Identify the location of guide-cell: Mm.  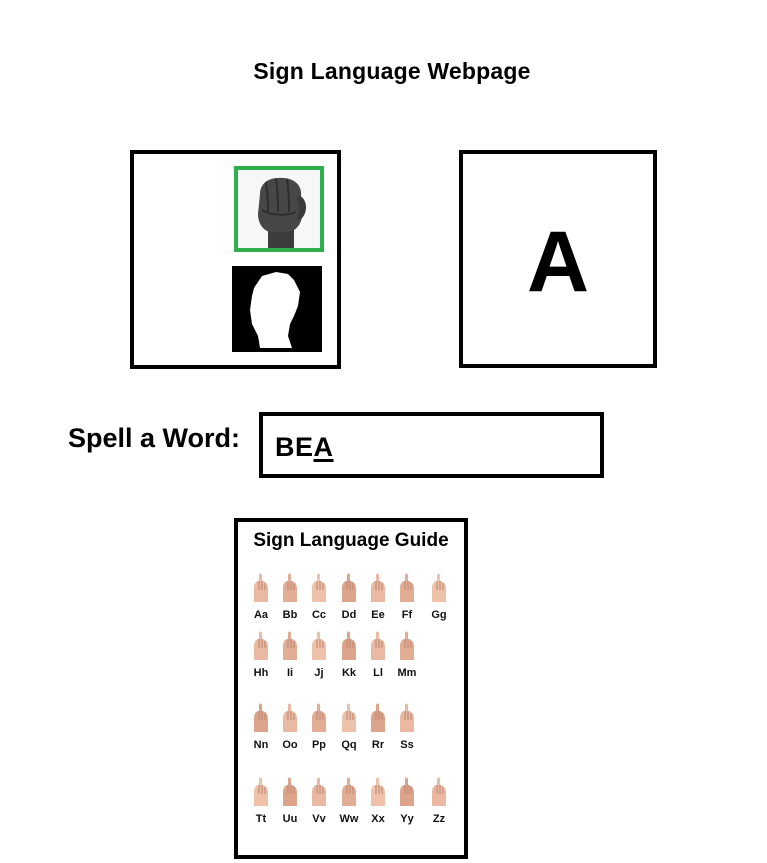
(407, 654).